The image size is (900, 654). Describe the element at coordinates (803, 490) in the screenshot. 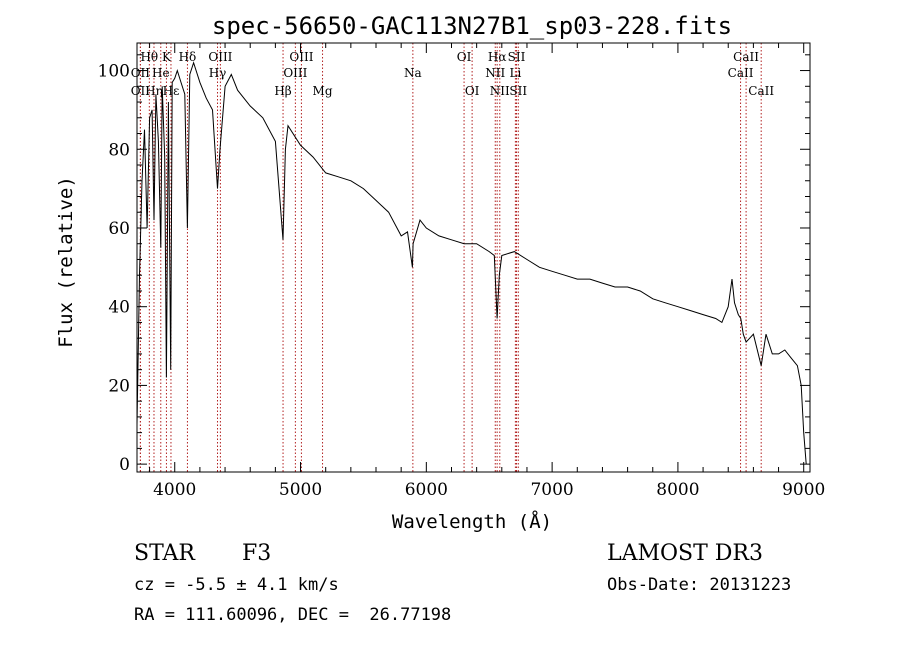

I see `x-tick-label: 9000` at that location.